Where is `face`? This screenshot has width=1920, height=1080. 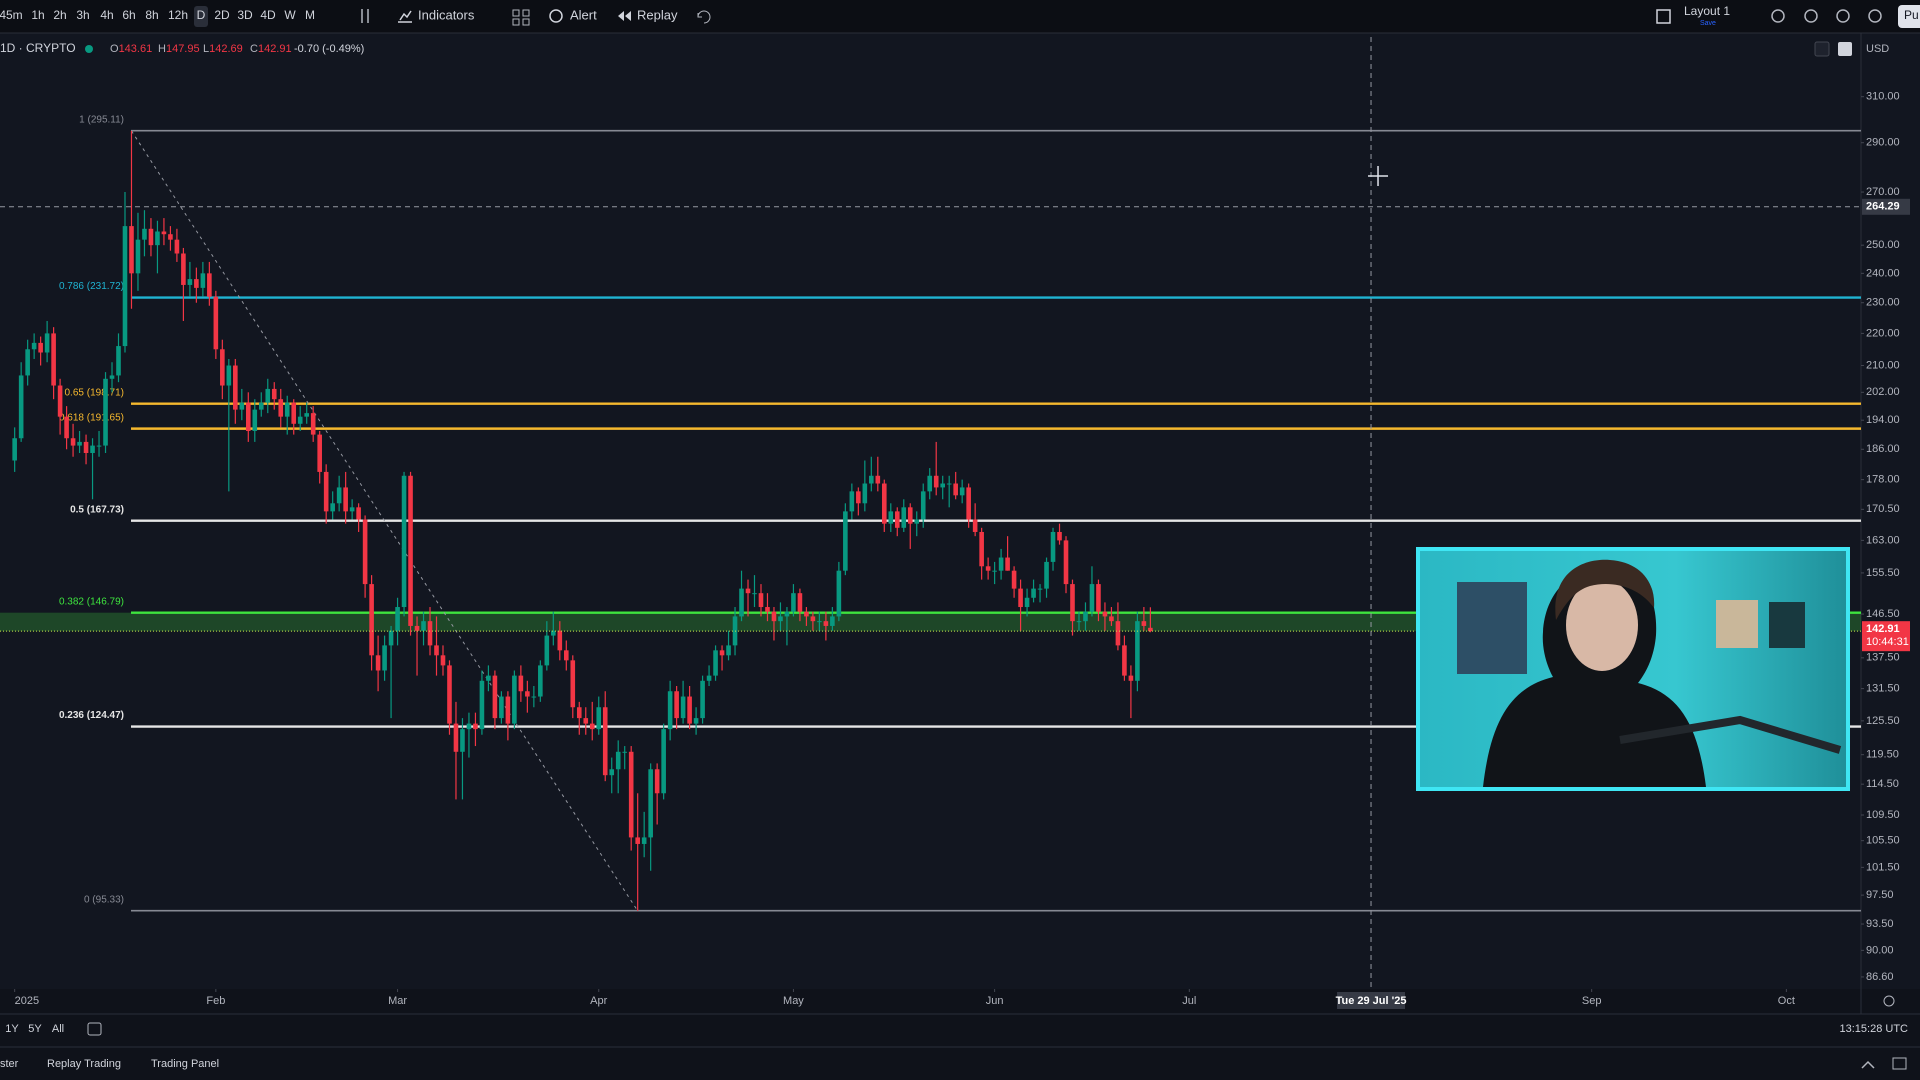
face is located at coordinates (1602, 625).